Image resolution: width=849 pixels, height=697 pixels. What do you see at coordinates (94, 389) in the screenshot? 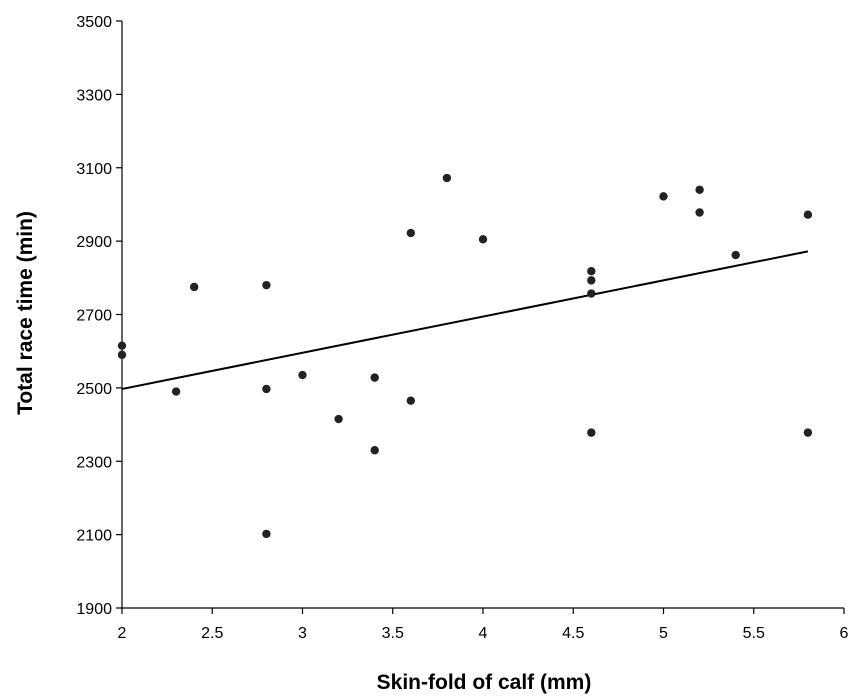
I see `y-tick-label: 2500` at bounding box center [94, 389].